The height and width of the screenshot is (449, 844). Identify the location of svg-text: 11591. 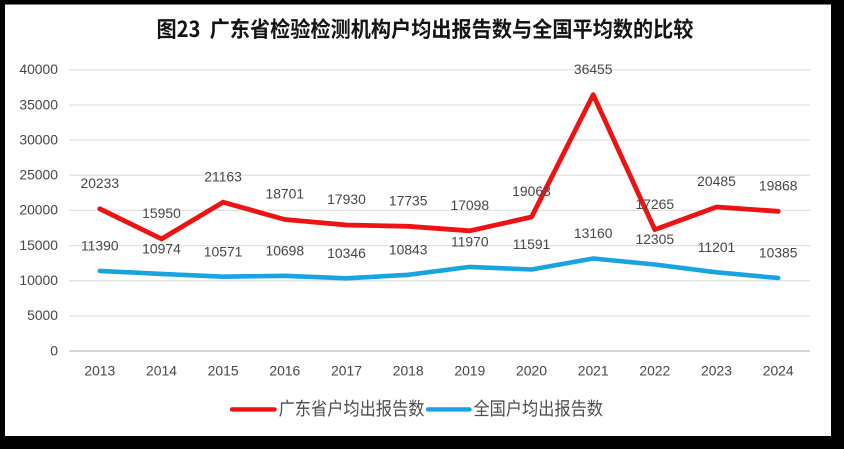
(532, 244).